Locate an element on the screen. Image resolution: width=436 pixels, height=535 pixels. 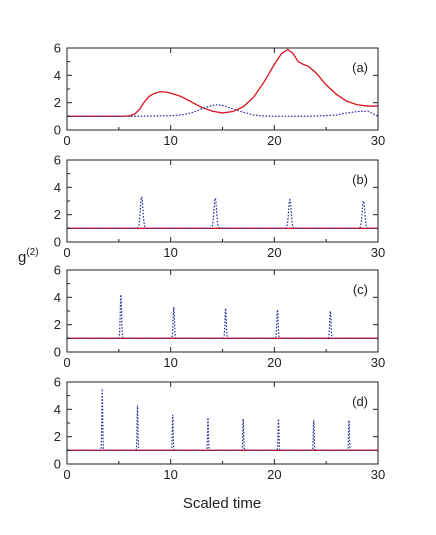
y-axis-title-main: g is located at coordinates (22, 257).